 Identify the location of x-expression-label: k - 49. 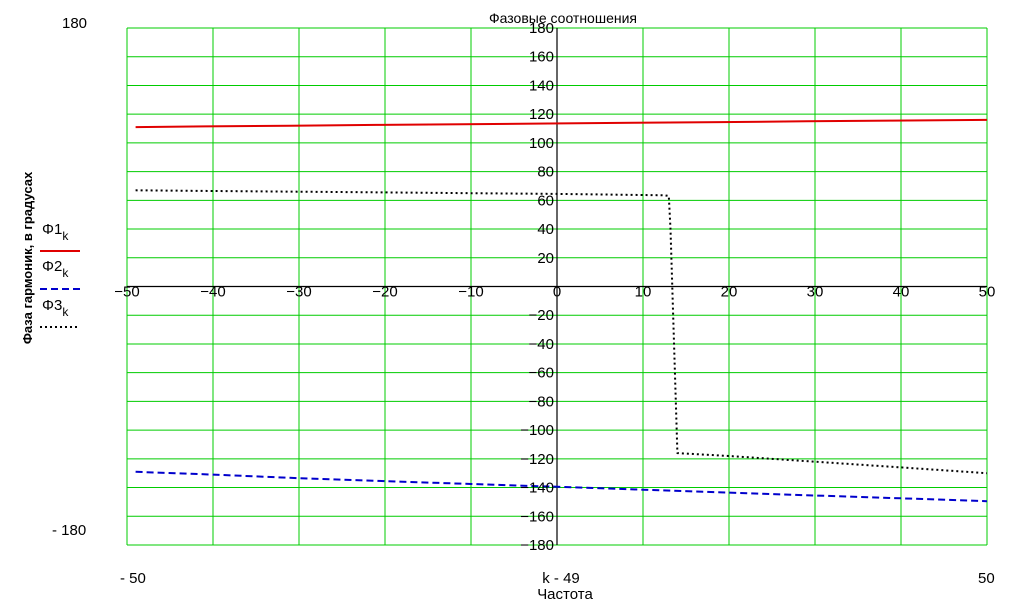
(561, 578).